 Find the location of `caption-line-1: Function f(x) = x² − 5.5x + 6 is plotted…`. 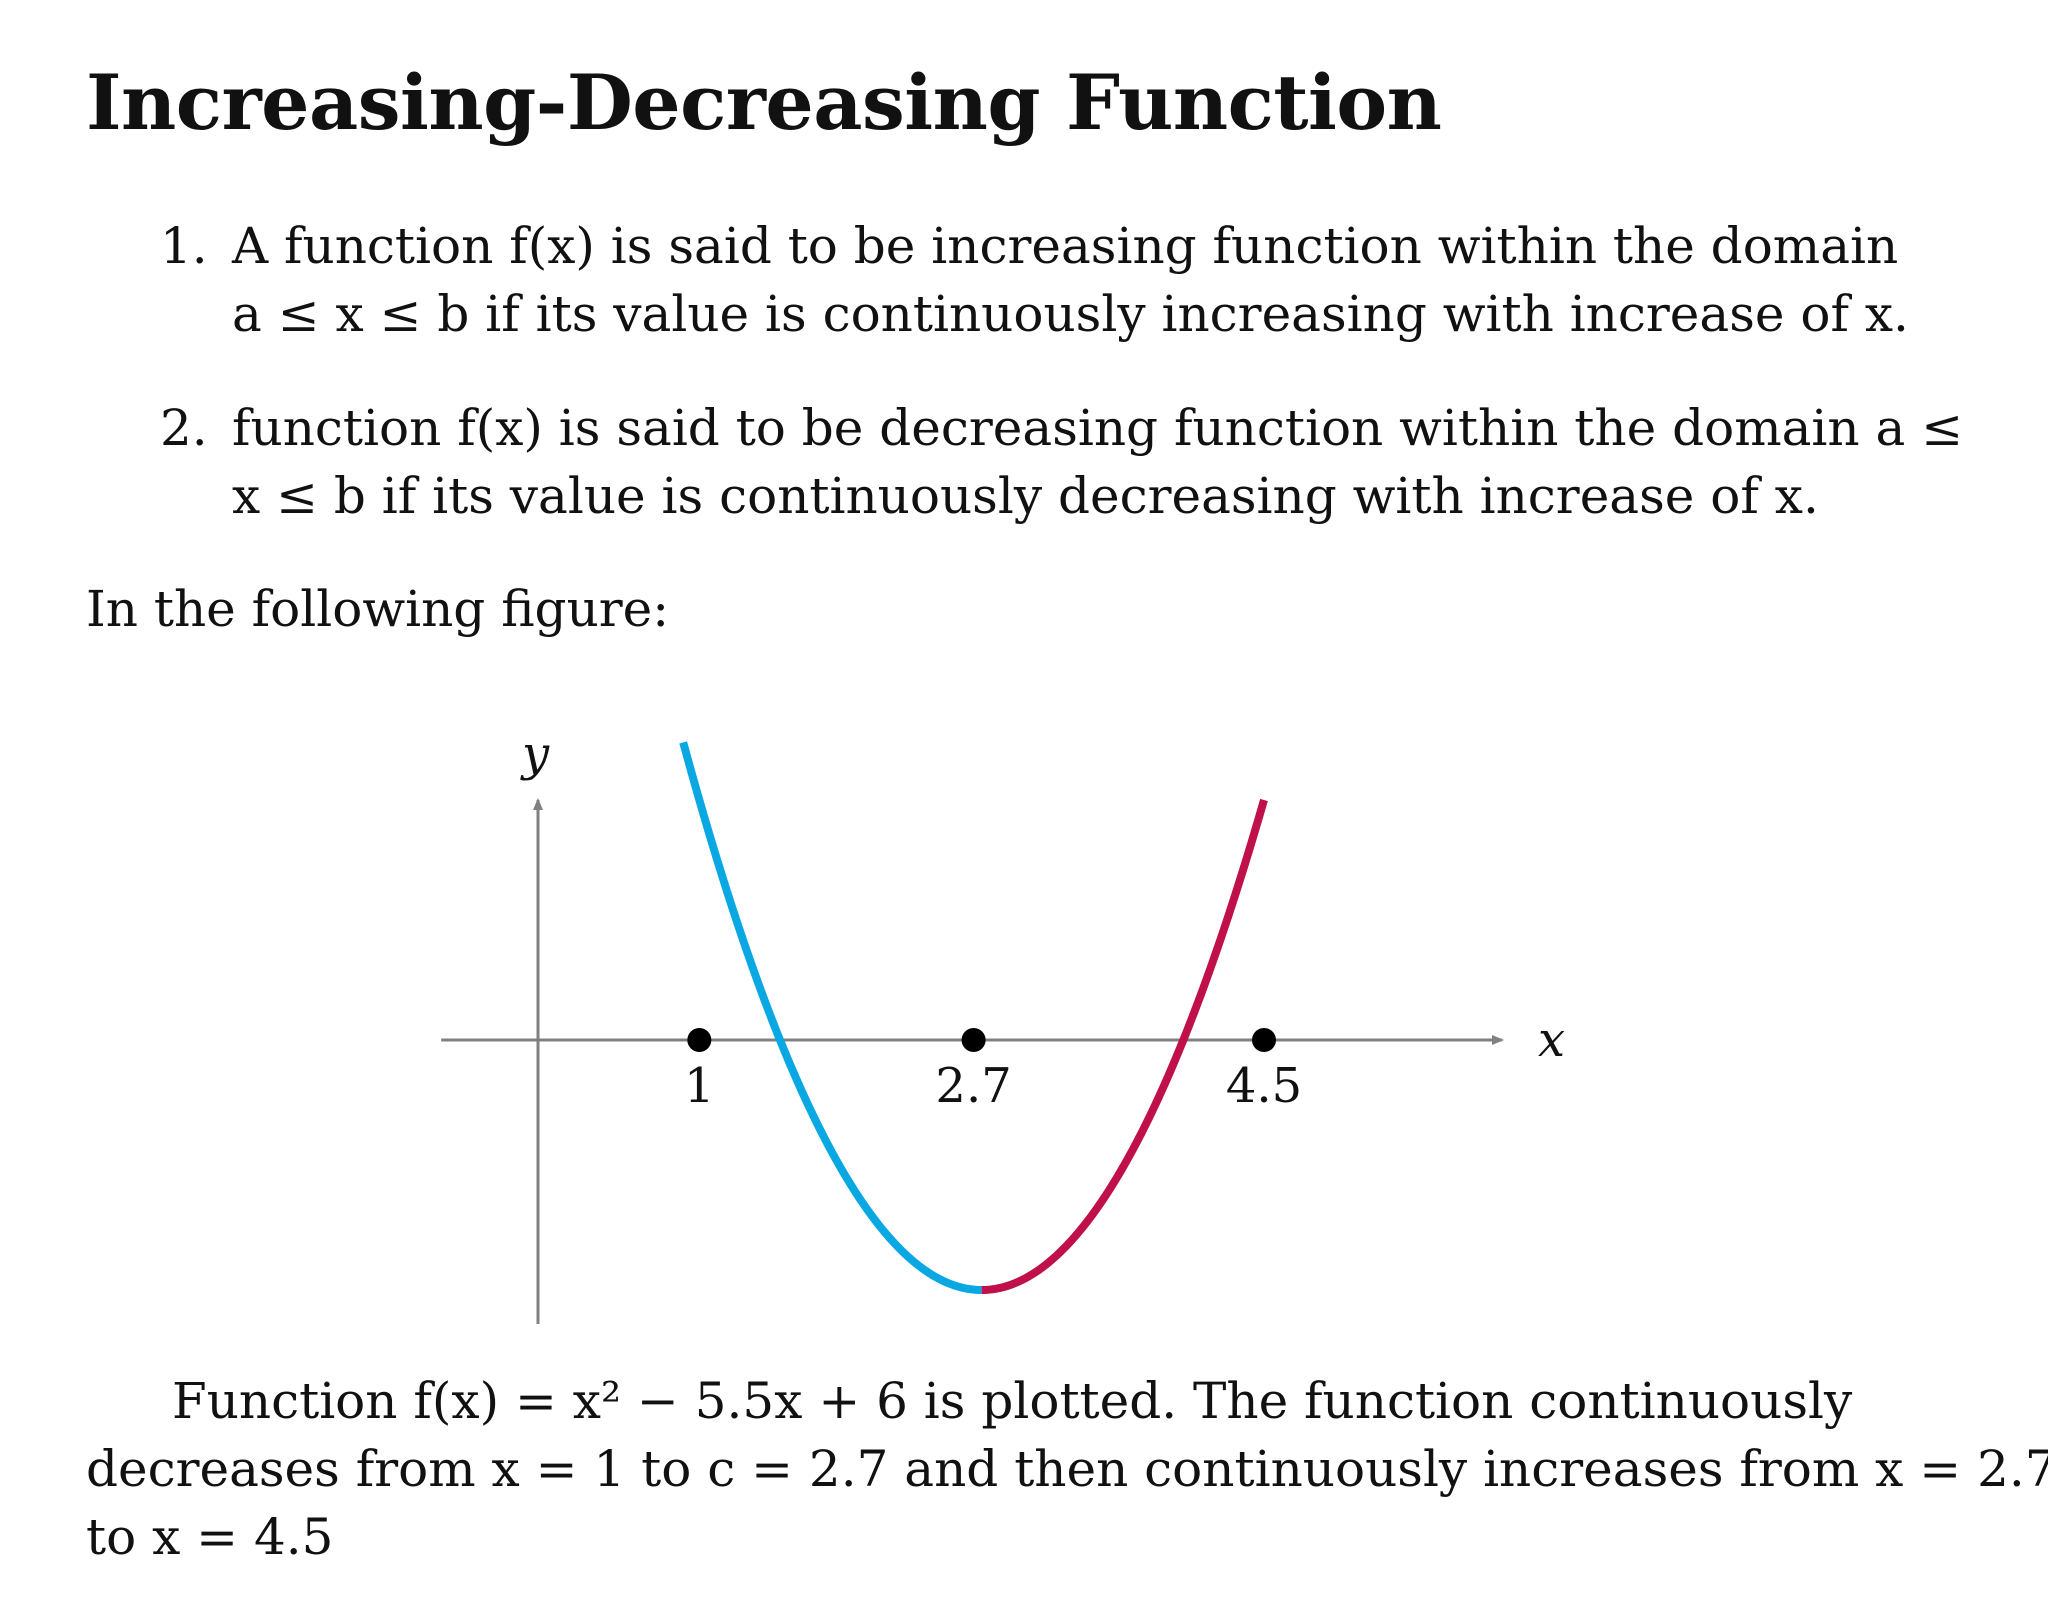

caption-line-1: Function f(x) = x² − 5.5x + 6 is plotted… is located at coordinates (1012, 1401).